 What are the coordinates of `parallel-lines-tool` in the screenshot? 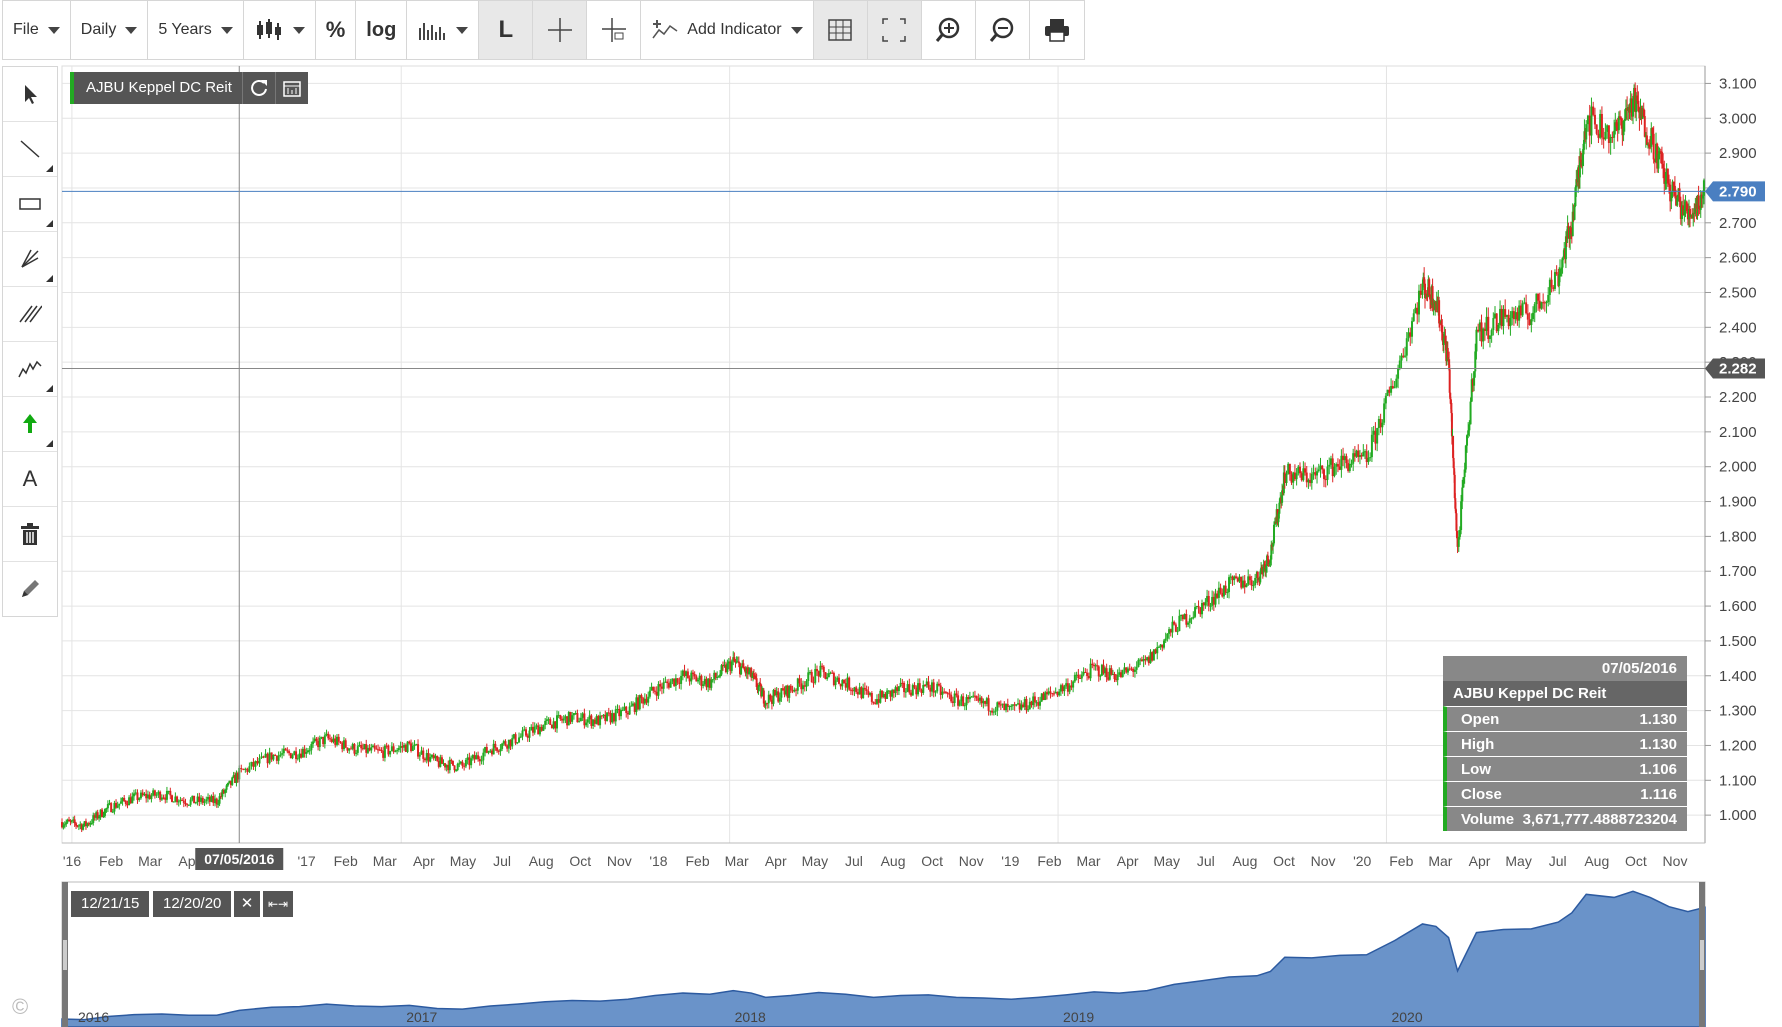 It's located at (30, 314).